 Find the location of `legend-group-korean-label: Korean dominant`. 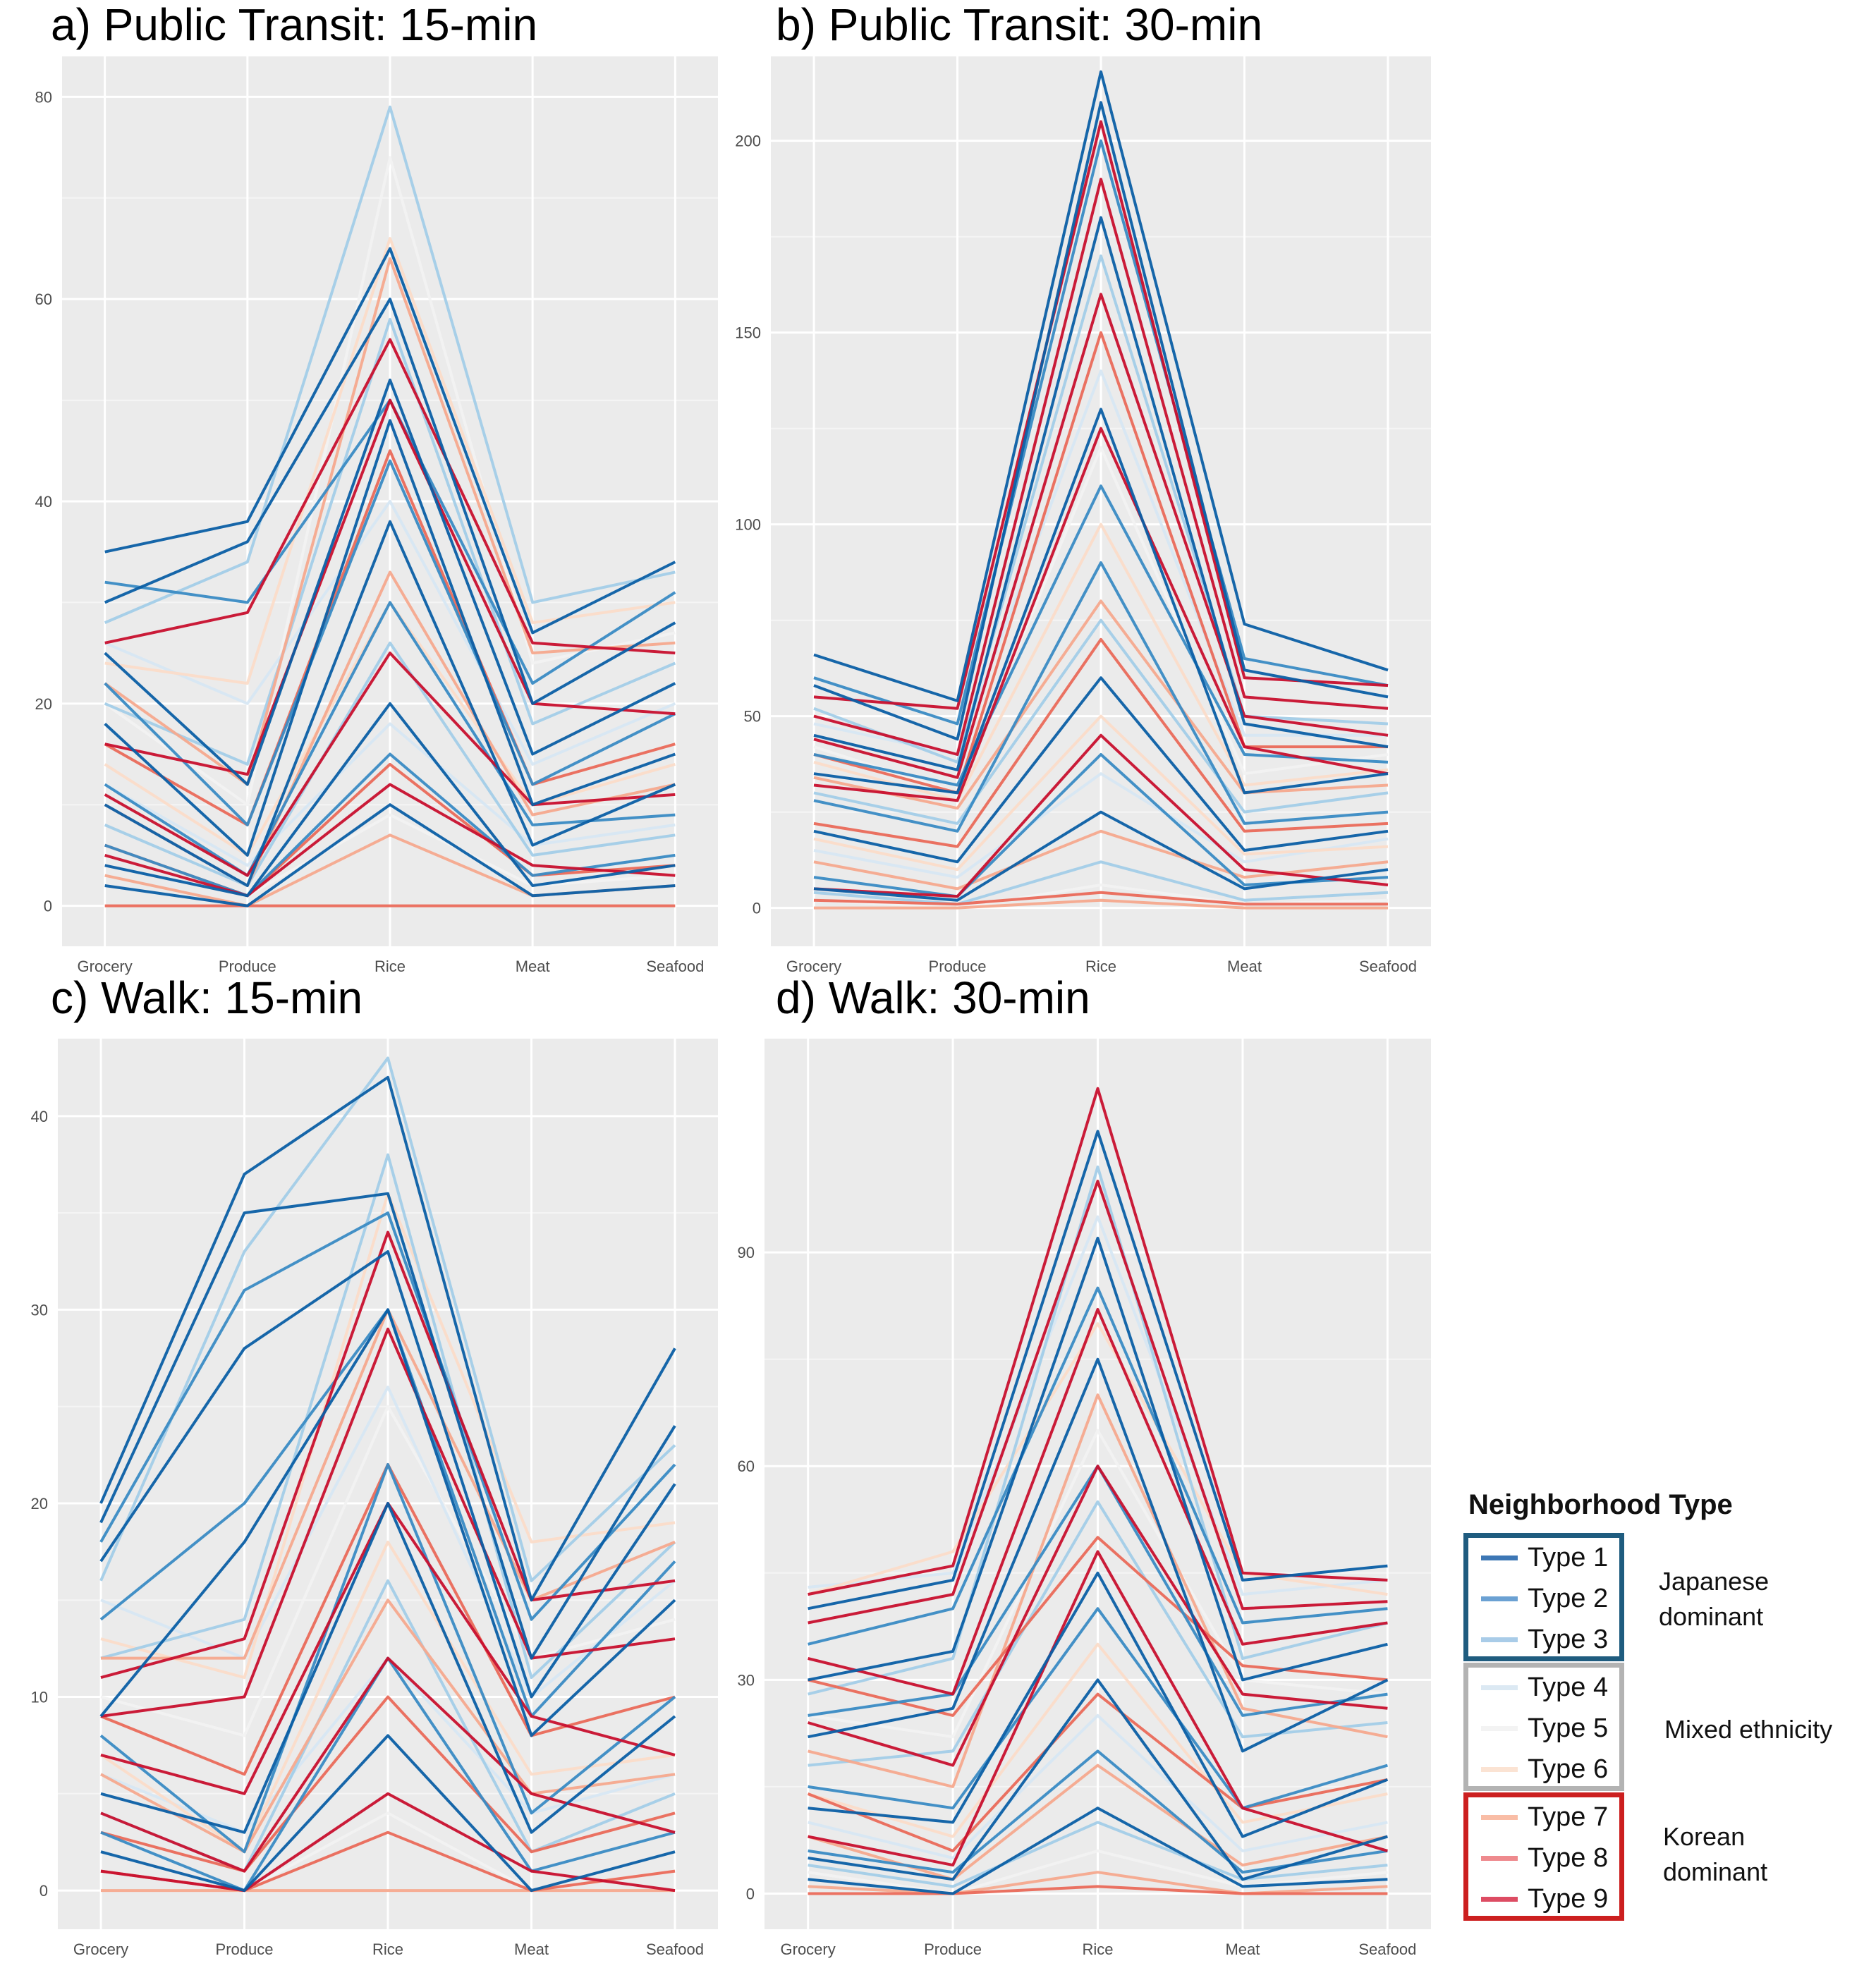

legend-group-korean-label: Korean dominant is located at coordinates (1715, 1854).